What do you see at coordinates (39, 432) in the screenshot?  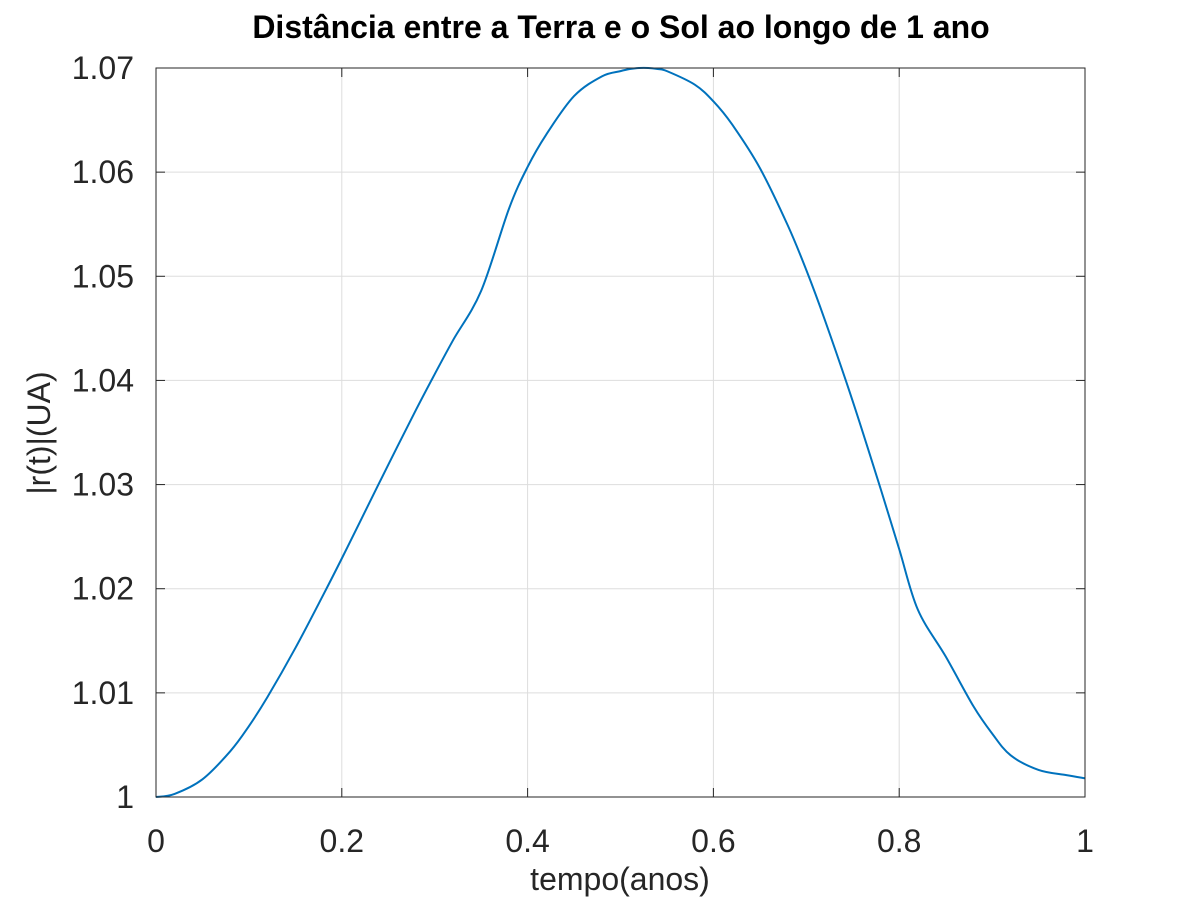 I see `y-axis-label: |r(t)|(UA)` at bounding box center [39, 432].